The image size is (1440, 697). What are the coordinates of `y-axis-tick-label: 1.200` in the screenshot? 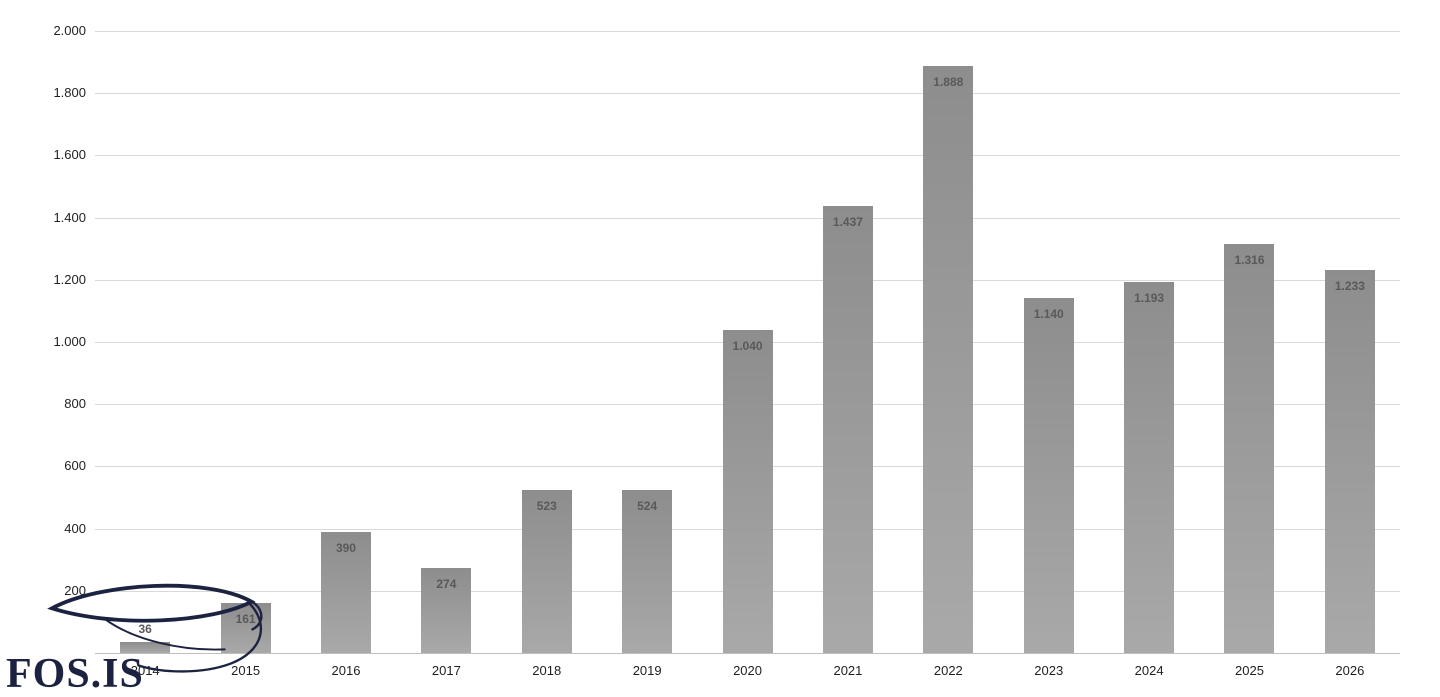 It's located at (69, 279).